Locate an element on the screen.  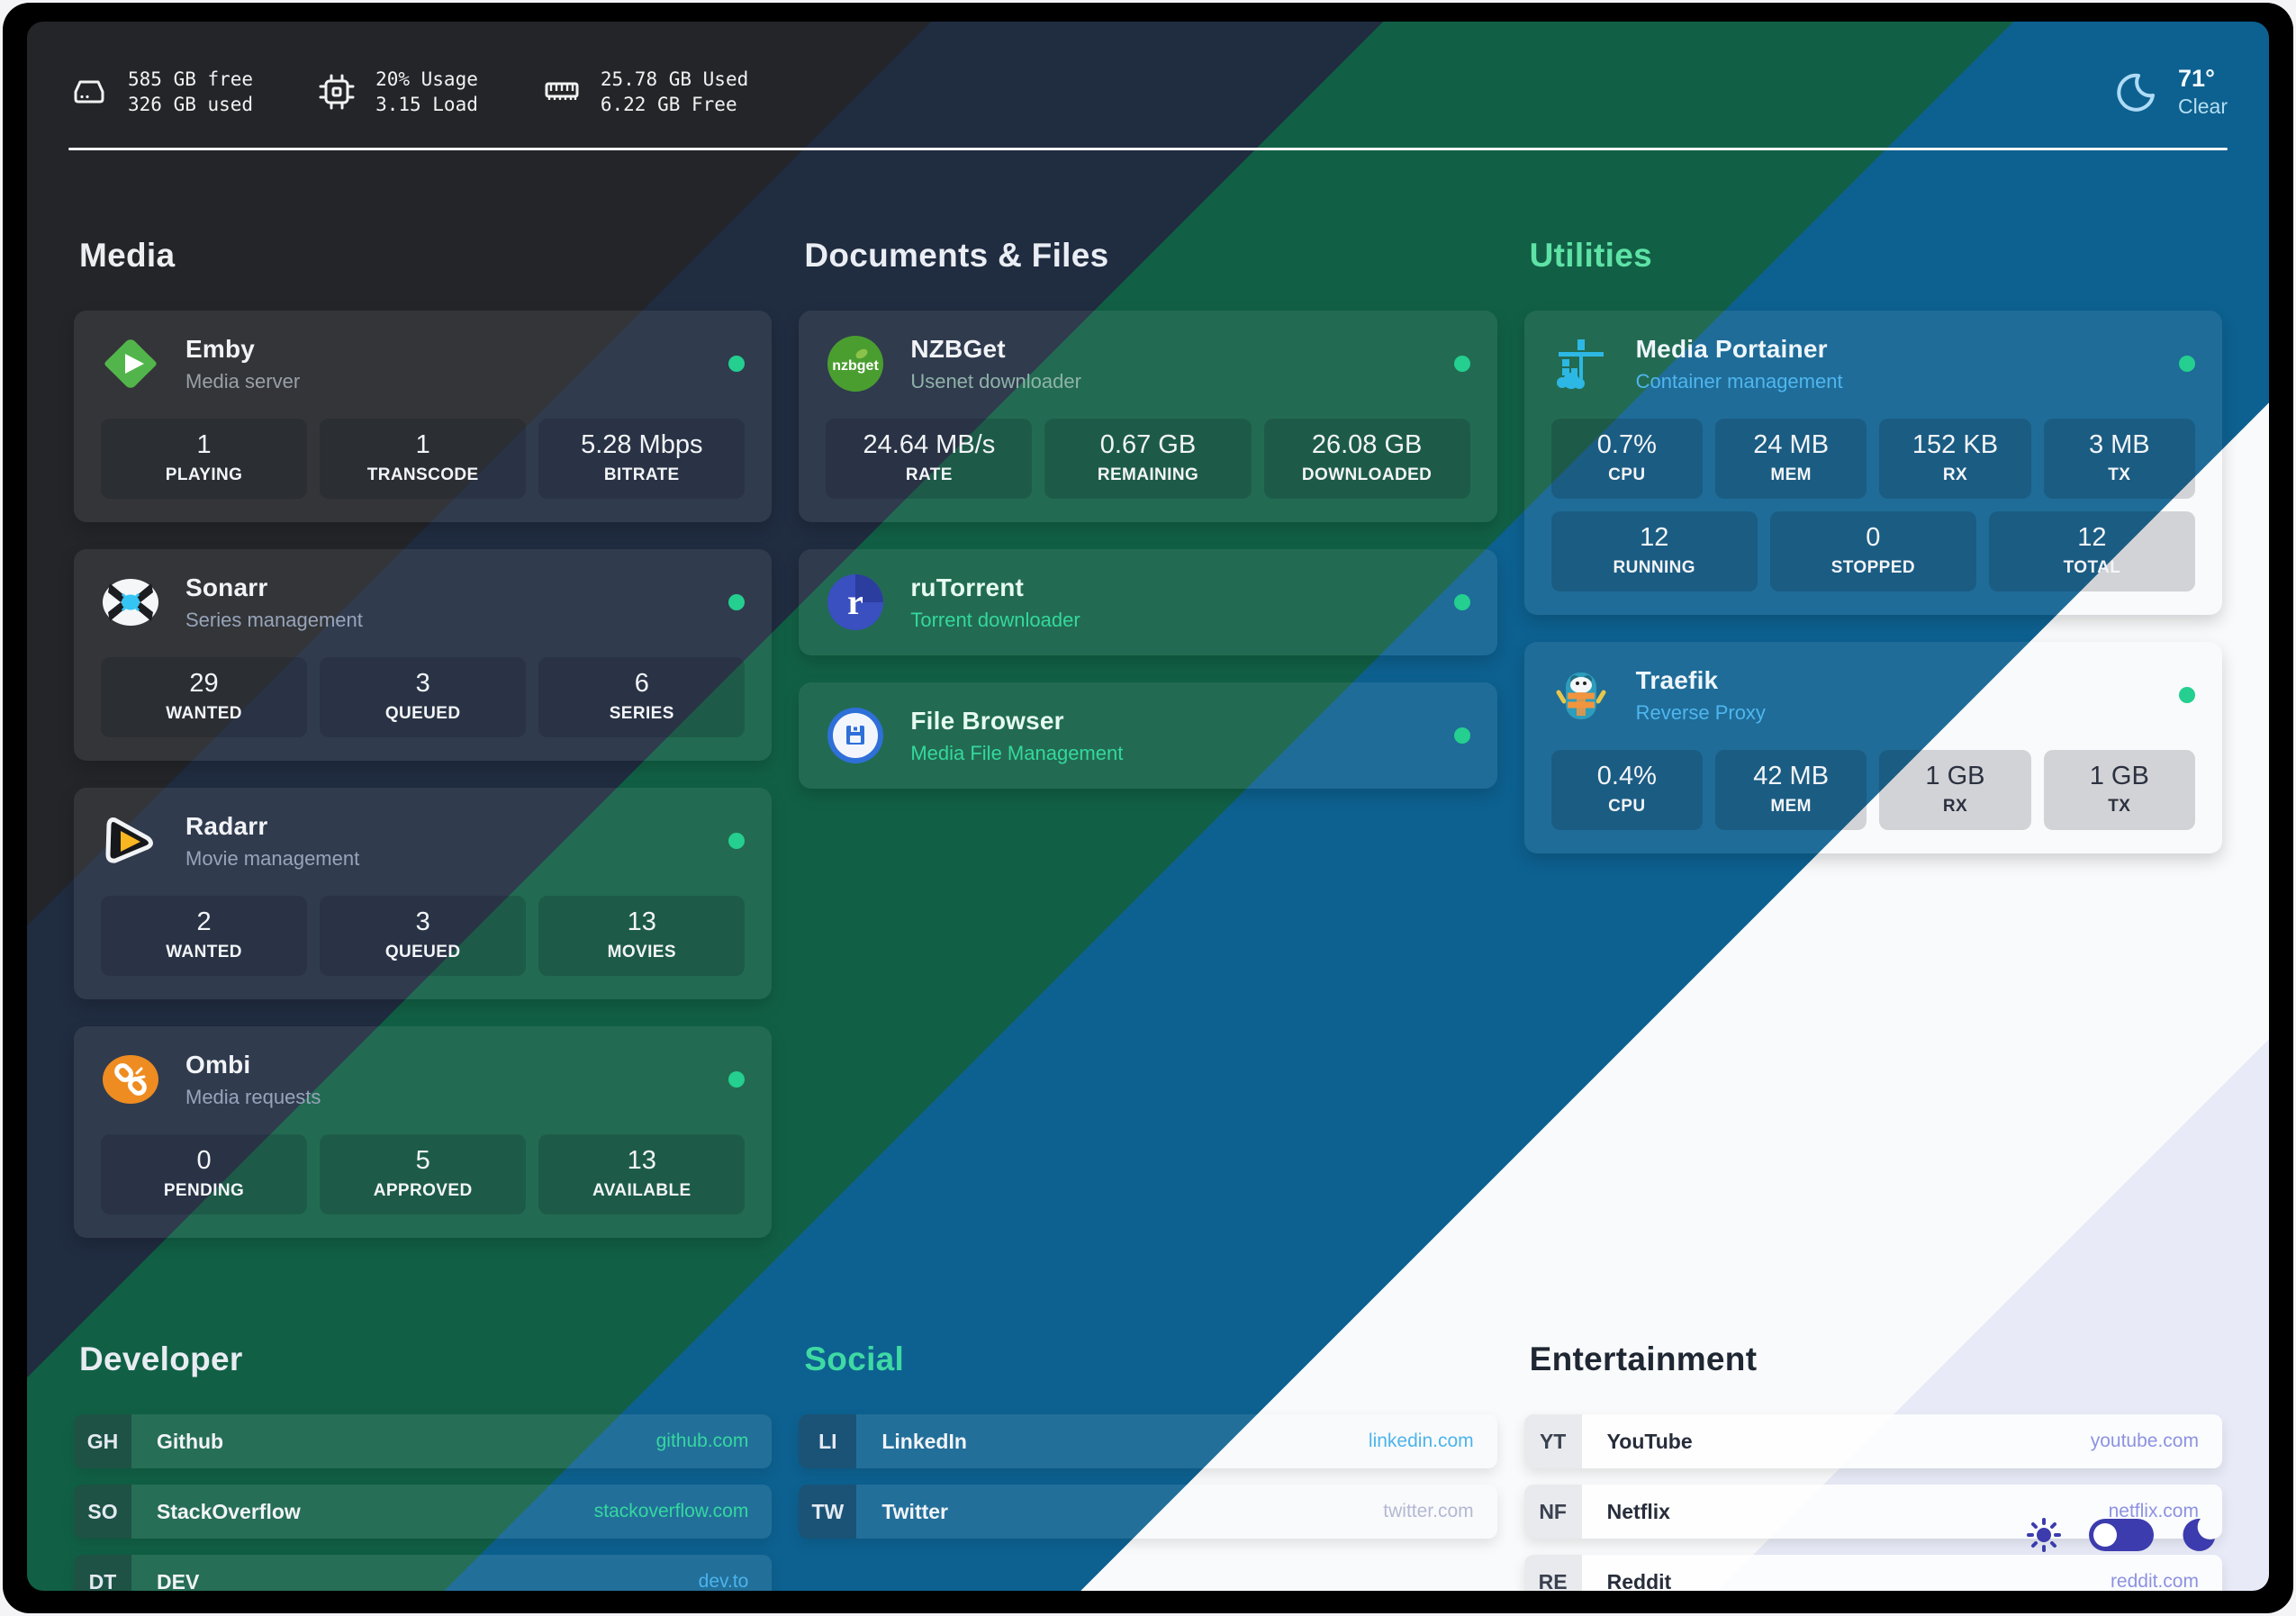
header-divider is located at coordinates (1148, 149).